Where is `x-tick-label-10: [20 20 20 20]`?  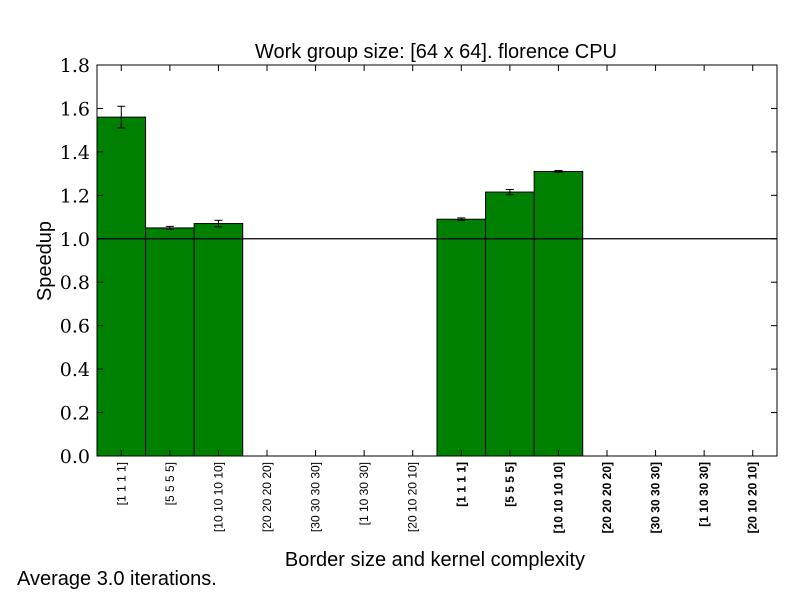
x-tick-label-10: [20 20 20 20] is located at coordinates (607, 497).